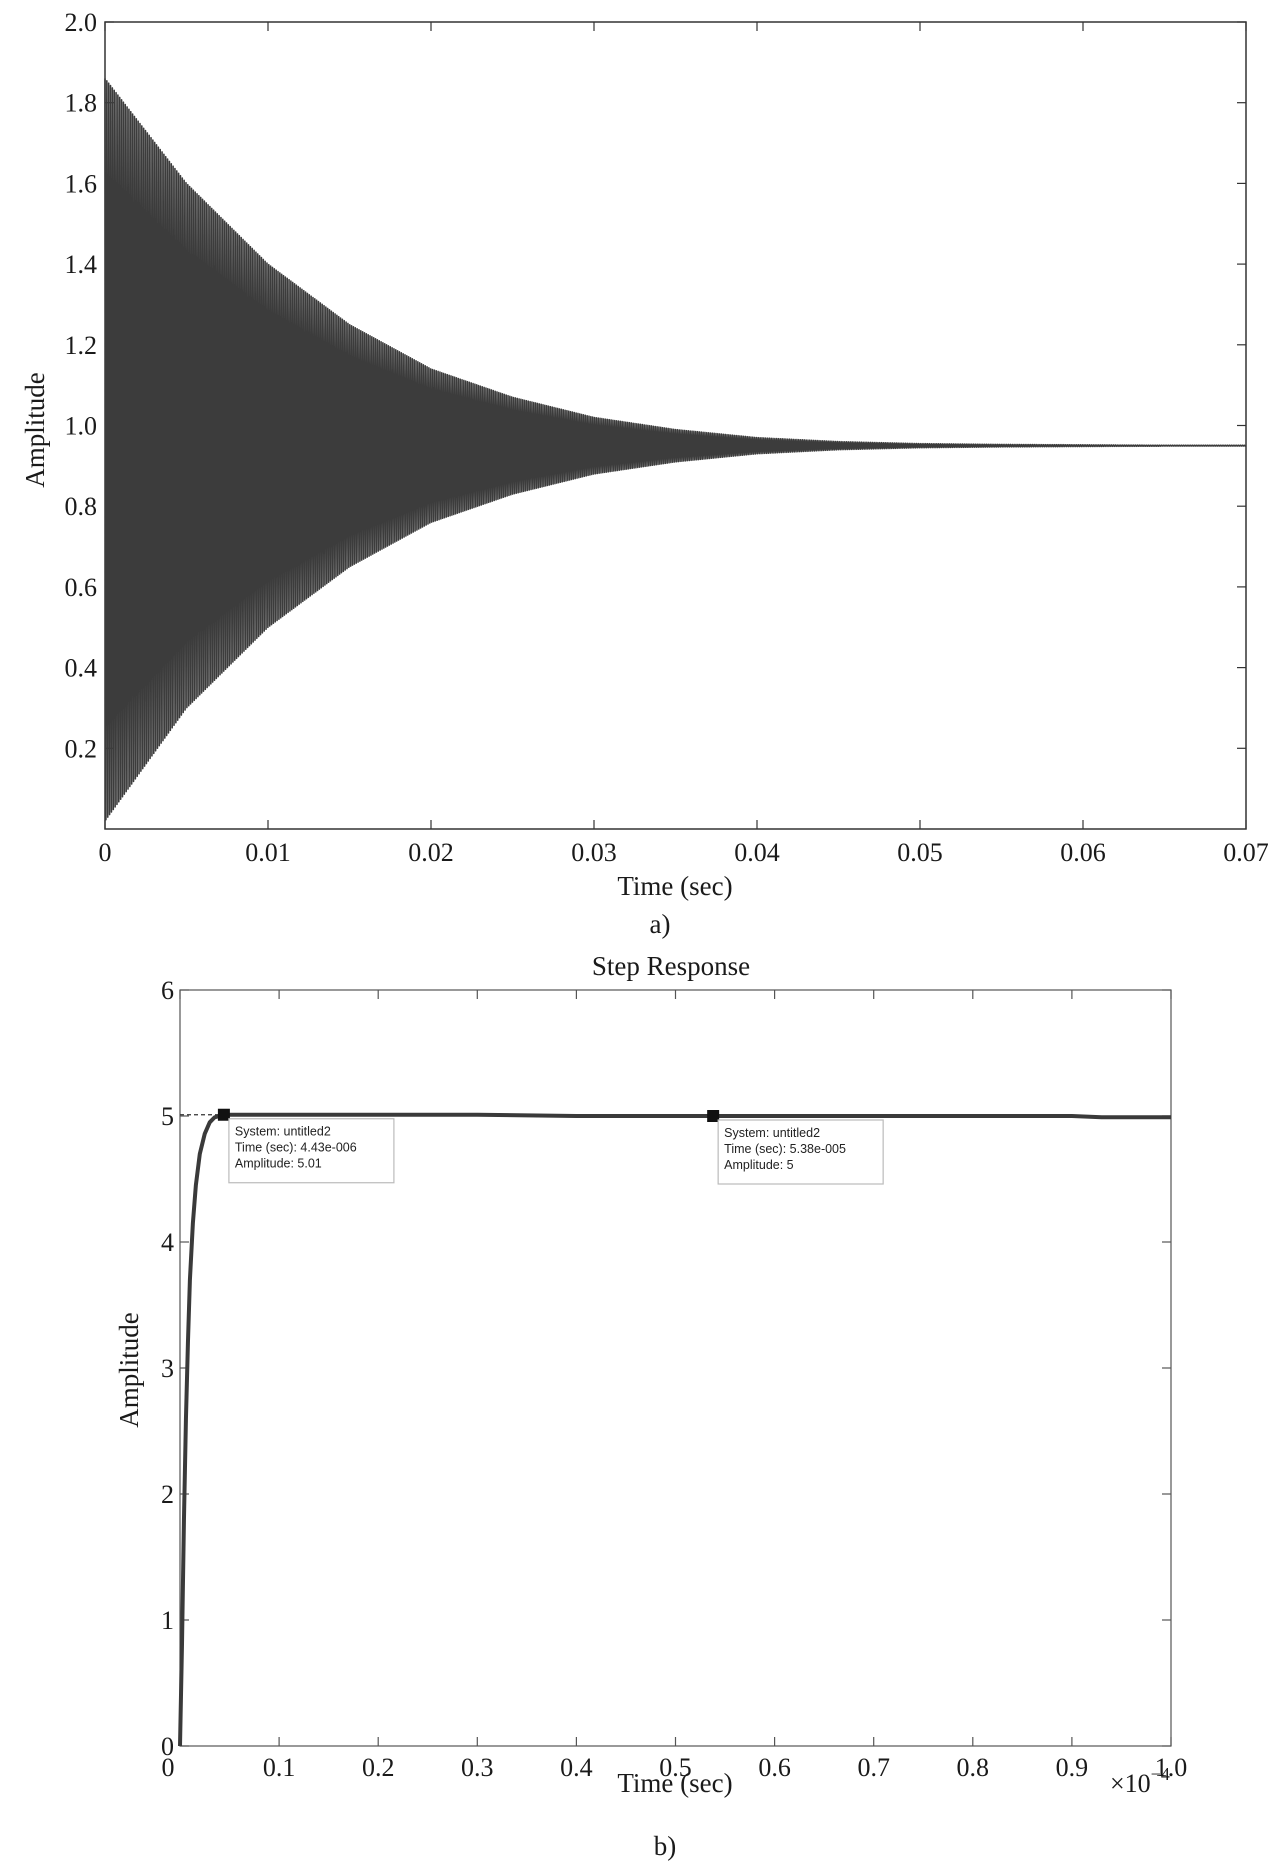 This screenshot has height=1868, width=1283. Describe the element at coordinates (167, 1242) in the screenshot. I see `chart-b-y-tick-label: 4` at that location.